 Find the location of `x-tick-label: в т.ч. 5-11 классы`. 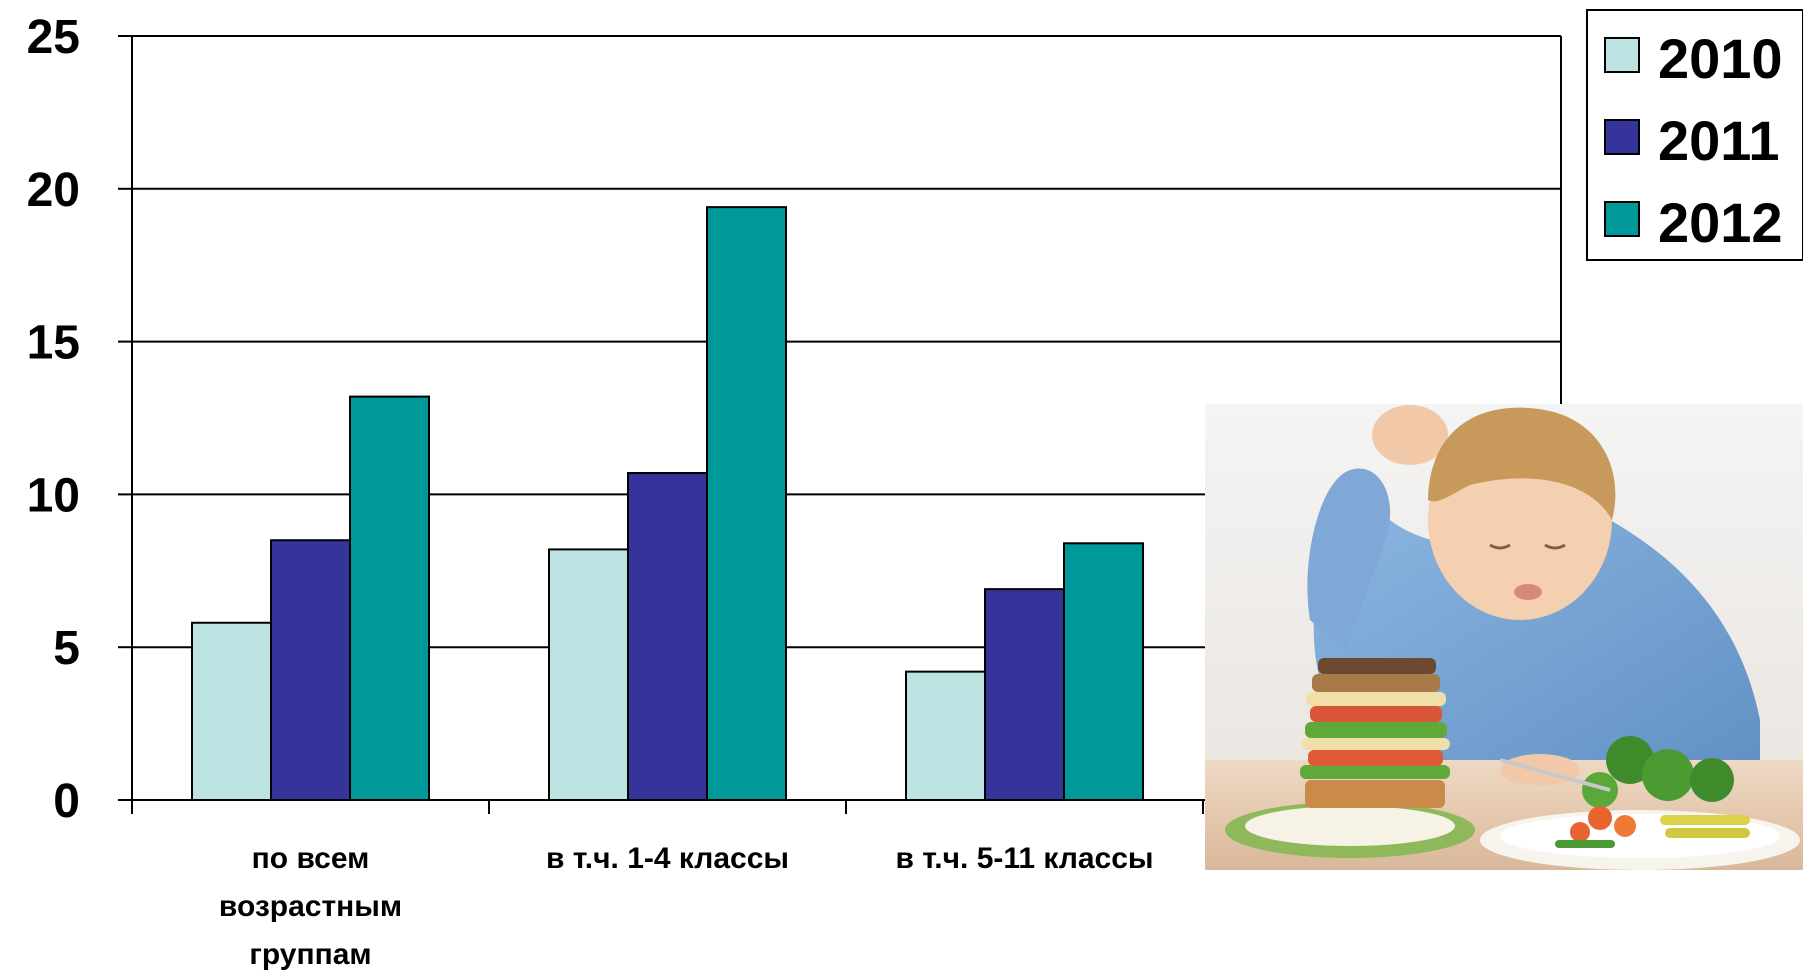

x-tick-label: в т.ч. 5-11 классы is located at coordinates (1024, 858).